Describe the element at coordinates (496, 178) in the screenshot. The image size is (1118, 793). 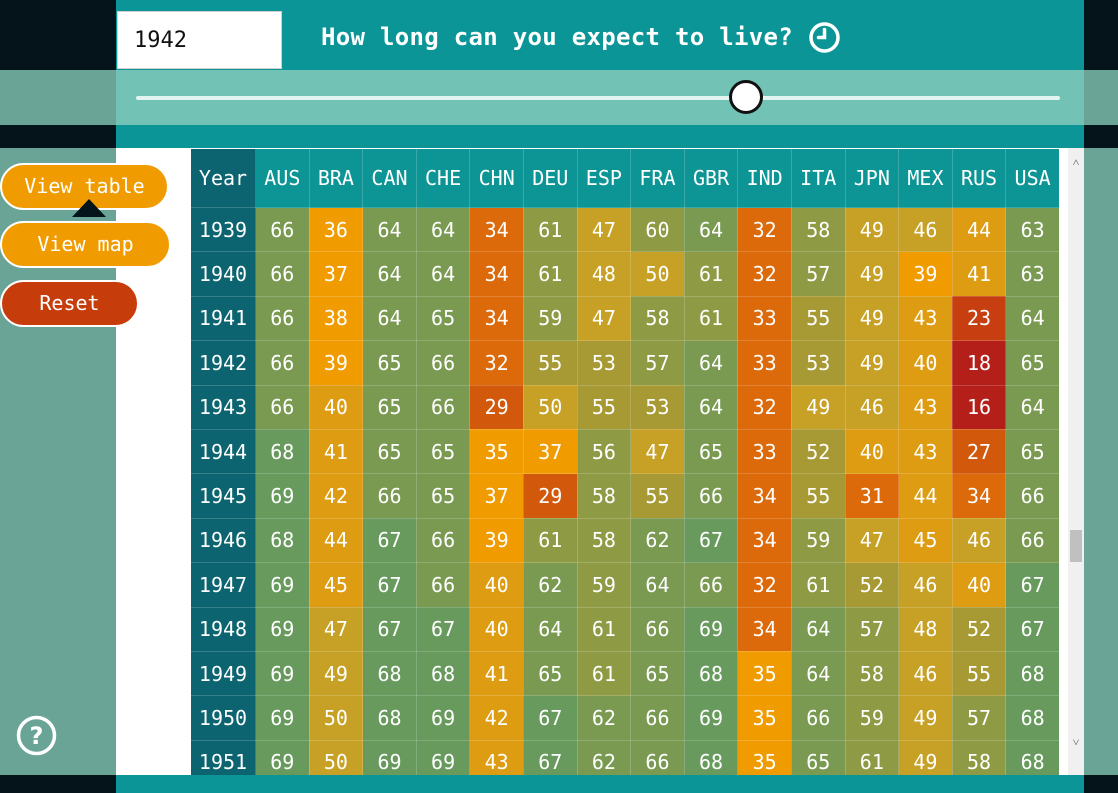
I see `column-header-chn: CHN` at that location.